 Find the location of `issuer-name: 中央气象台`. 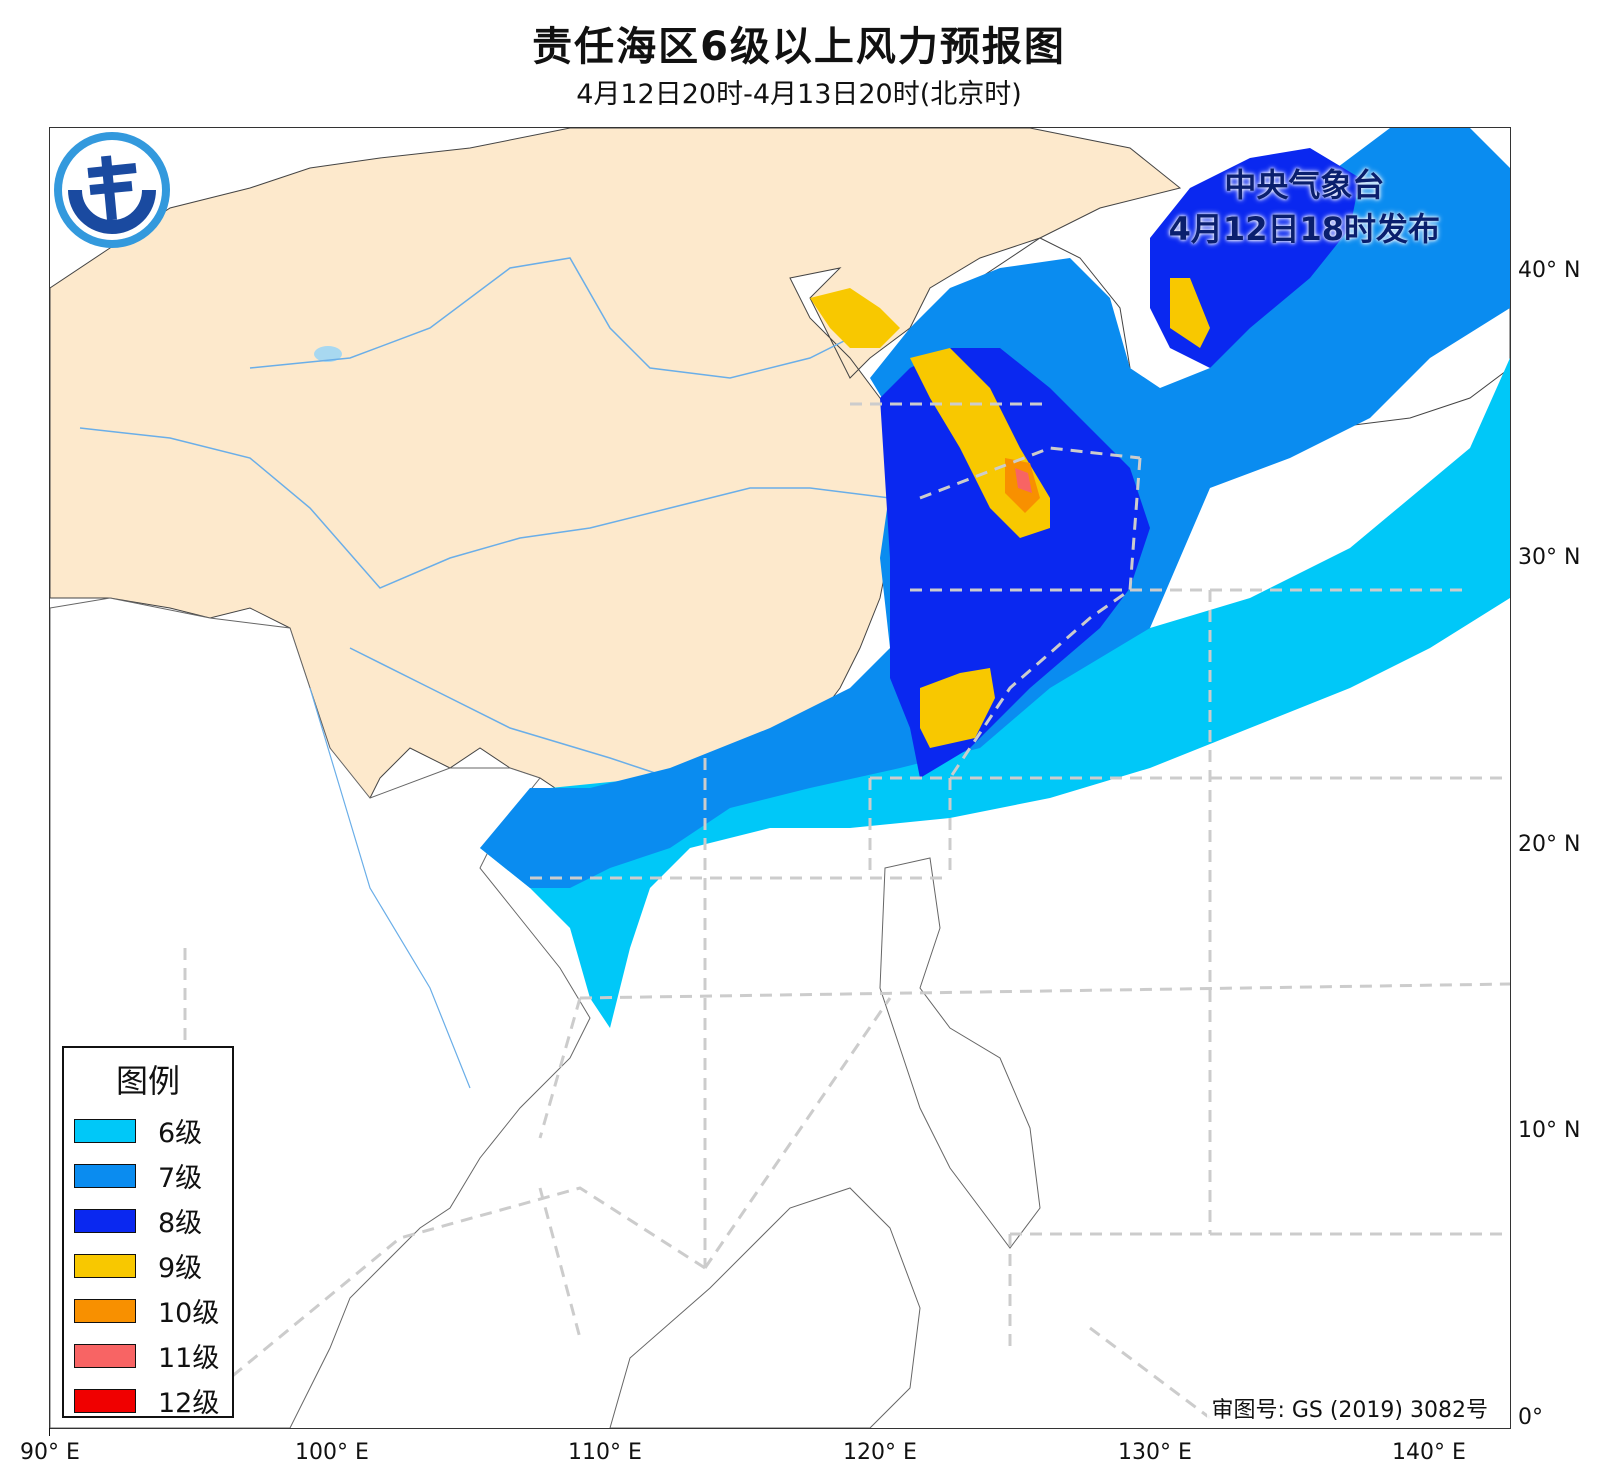

issuer-name: 中央气象台 is located at coordinates (1304, 185).